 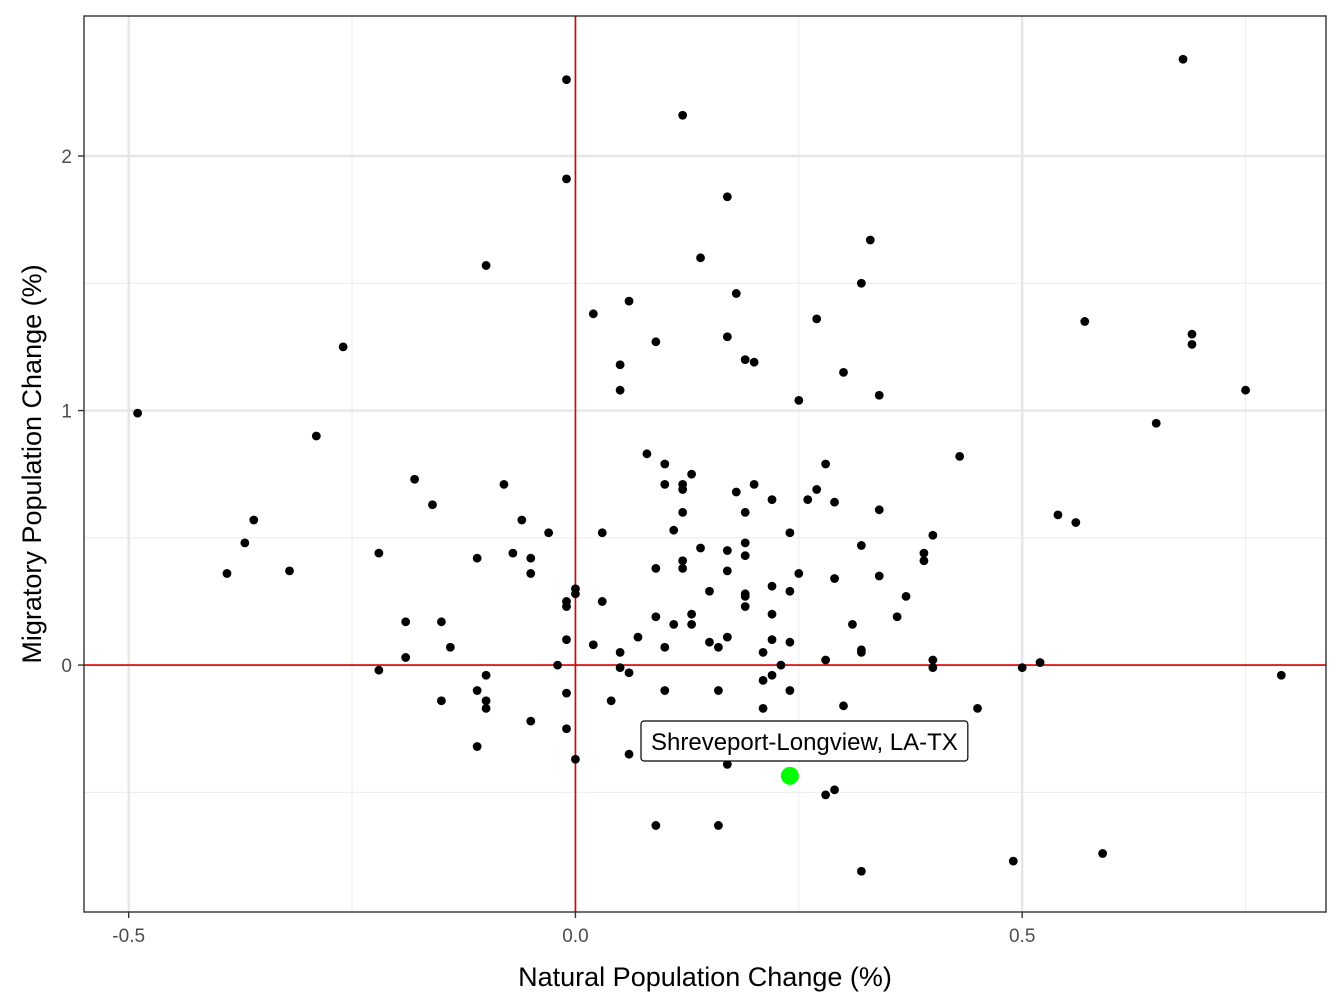 I want to click on y-tick-label: 1, so click(x=66, y=412).